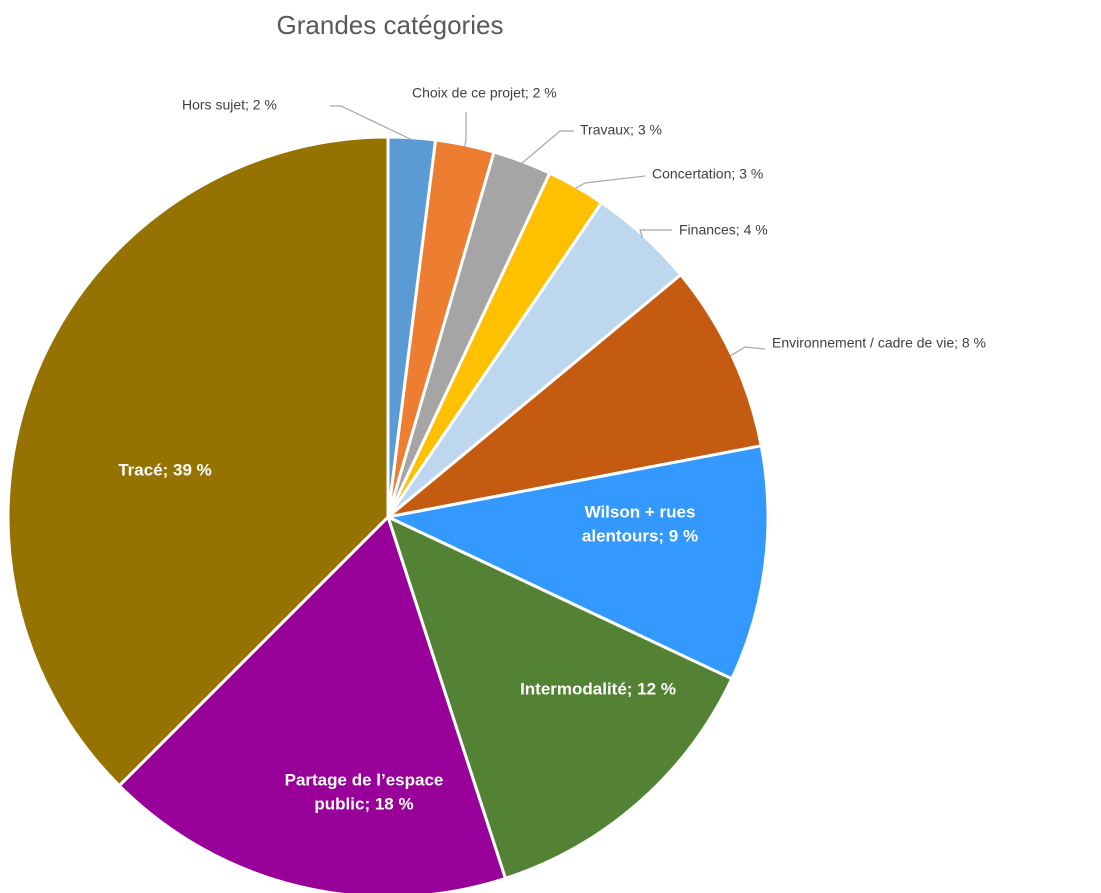  Describe the element at coordinates (640, 511) in the screenshot. I see `slice-label-line: Wilson + rues` at that location.